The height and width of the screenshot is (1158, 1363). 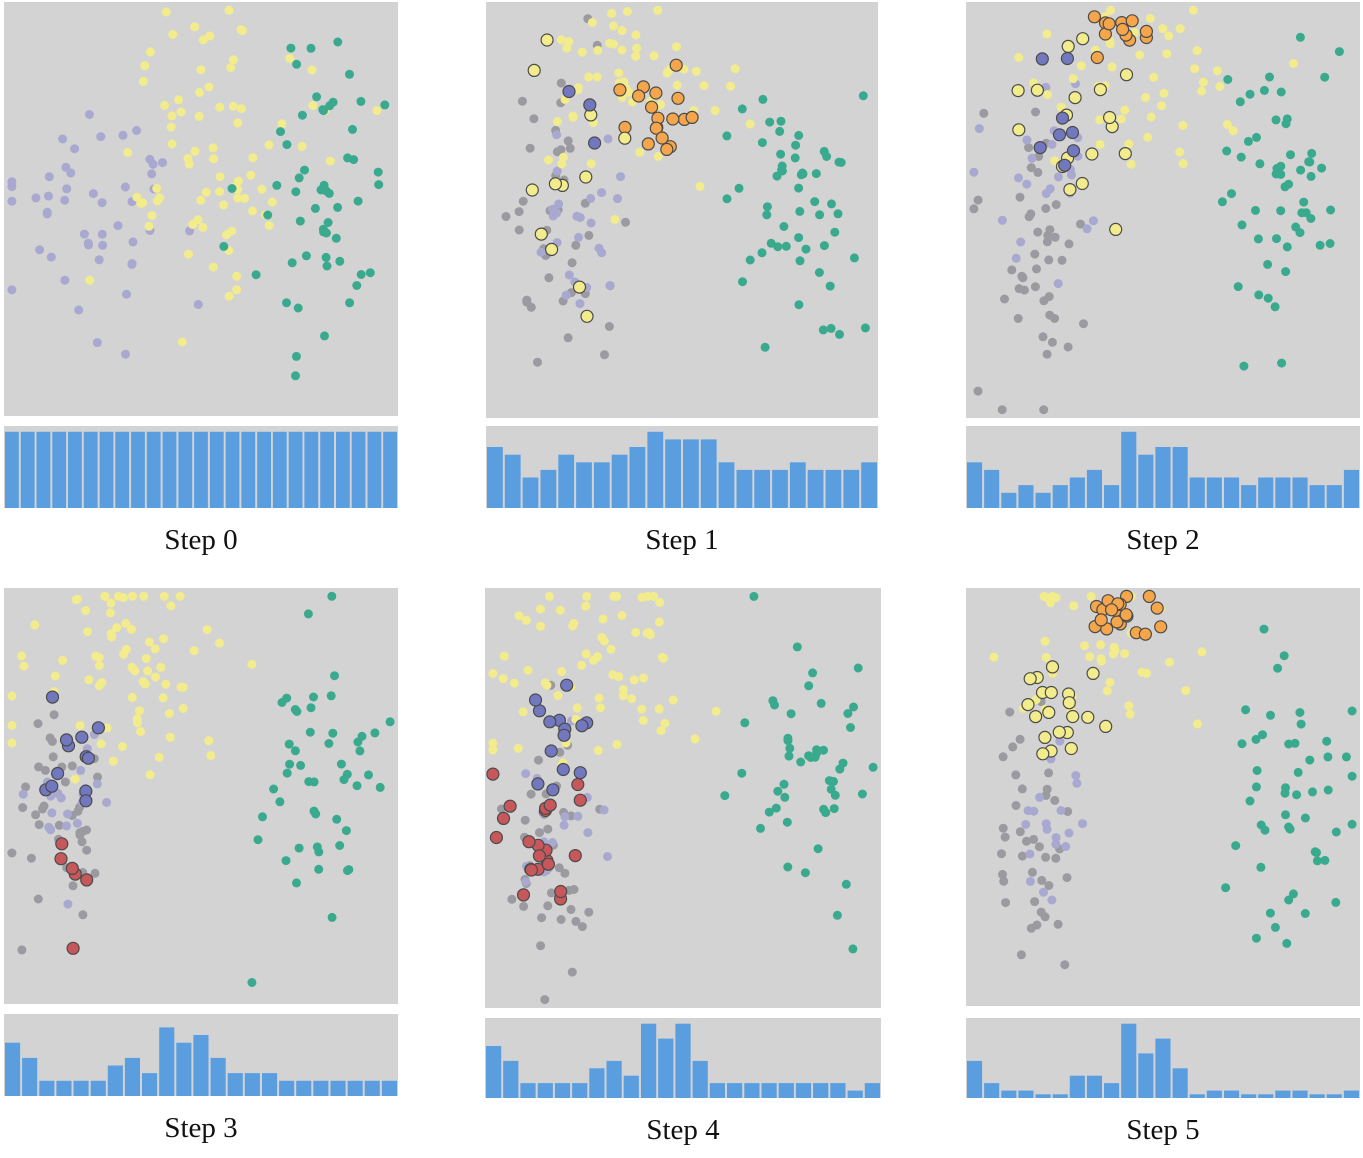 I want to click on step-5-scatter, so click(x=1163, y=797).